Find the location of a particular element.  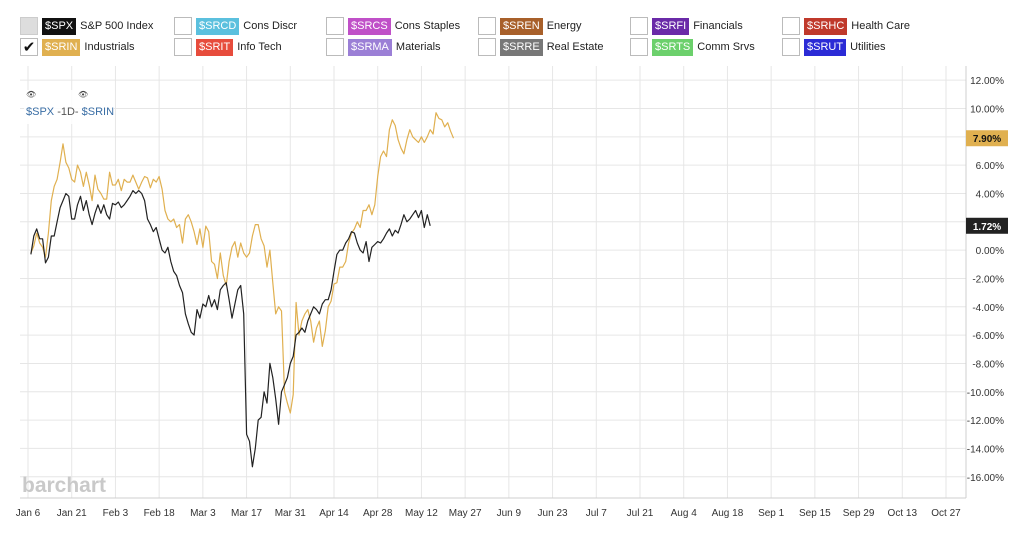

x-tick-label: Apr 14 is located at coordinates (334, 513).